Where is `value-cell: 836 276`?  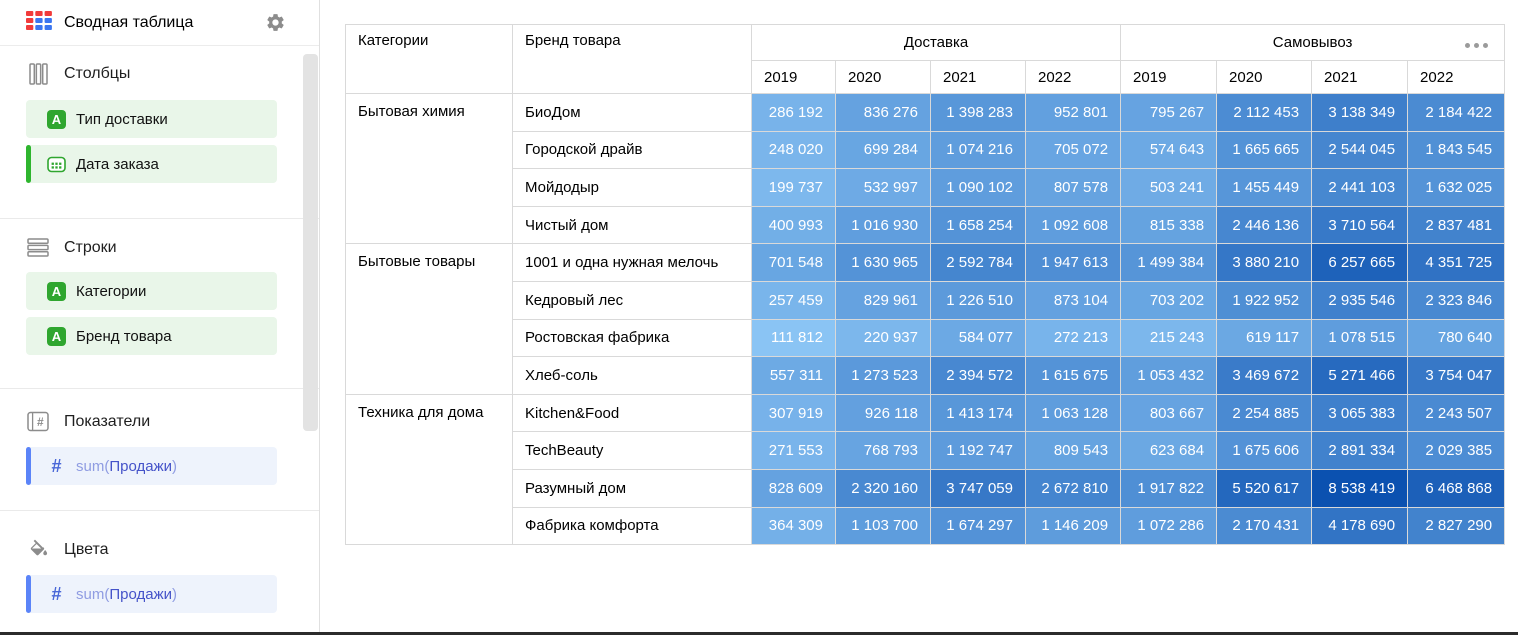 value-cell: 836 276 is located at coordinates (883, 112).